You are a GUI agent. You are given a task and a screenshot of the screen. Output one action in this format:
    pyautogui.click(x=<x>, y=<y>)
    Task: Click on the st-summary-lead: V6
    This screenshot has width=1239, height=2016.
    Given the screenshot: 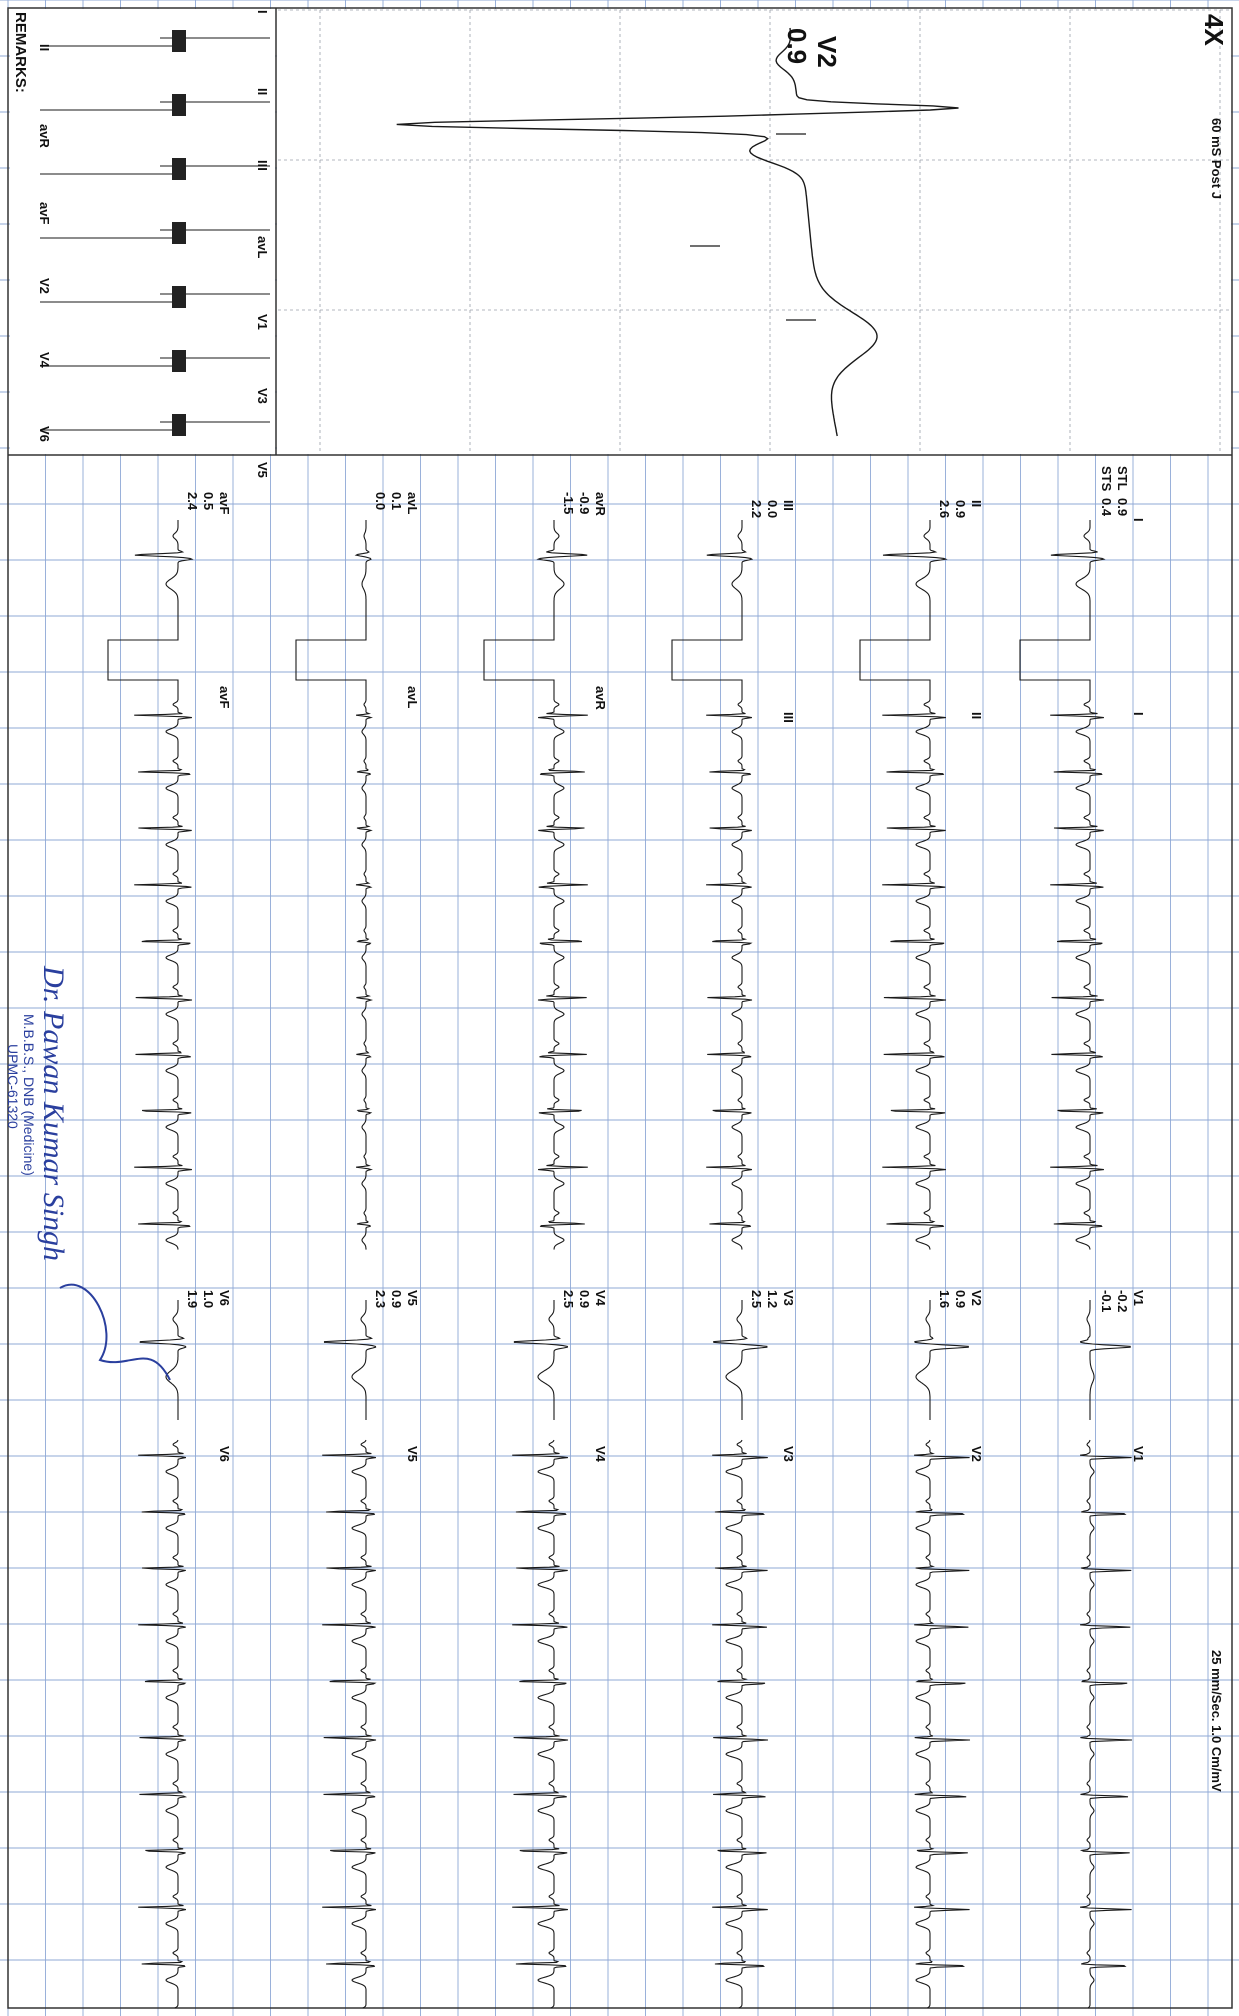 What is the action you would take?
    pyautogui.click(x=44, y=434)
    